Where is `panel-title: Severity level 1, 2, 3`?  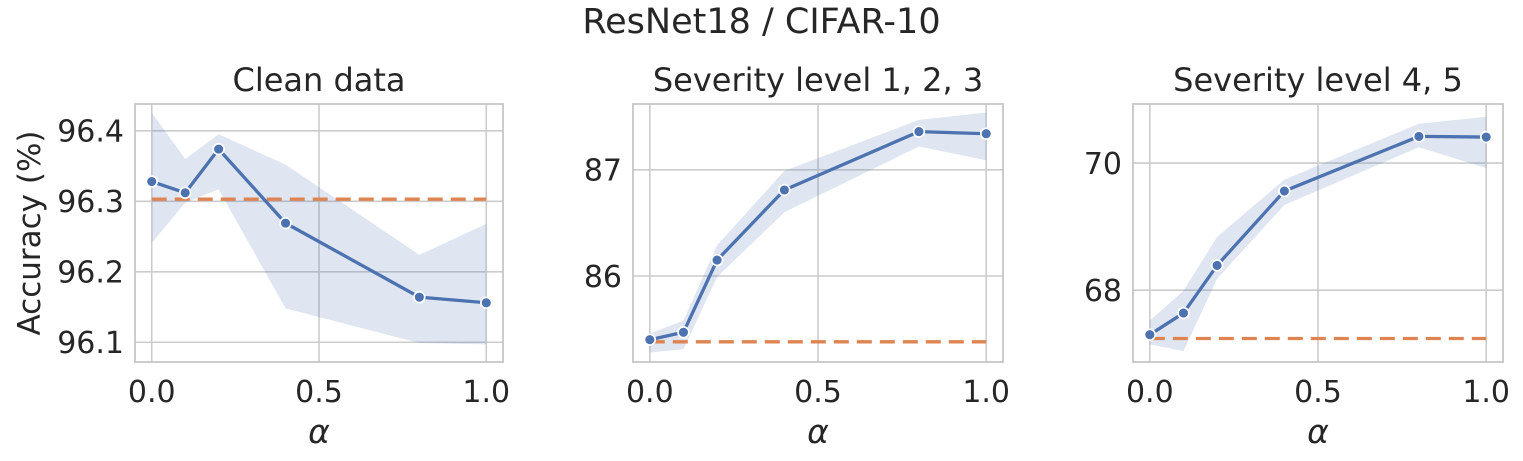 panel-title: Severity level 1, 2, 3 is located at coordinates (818, 80).